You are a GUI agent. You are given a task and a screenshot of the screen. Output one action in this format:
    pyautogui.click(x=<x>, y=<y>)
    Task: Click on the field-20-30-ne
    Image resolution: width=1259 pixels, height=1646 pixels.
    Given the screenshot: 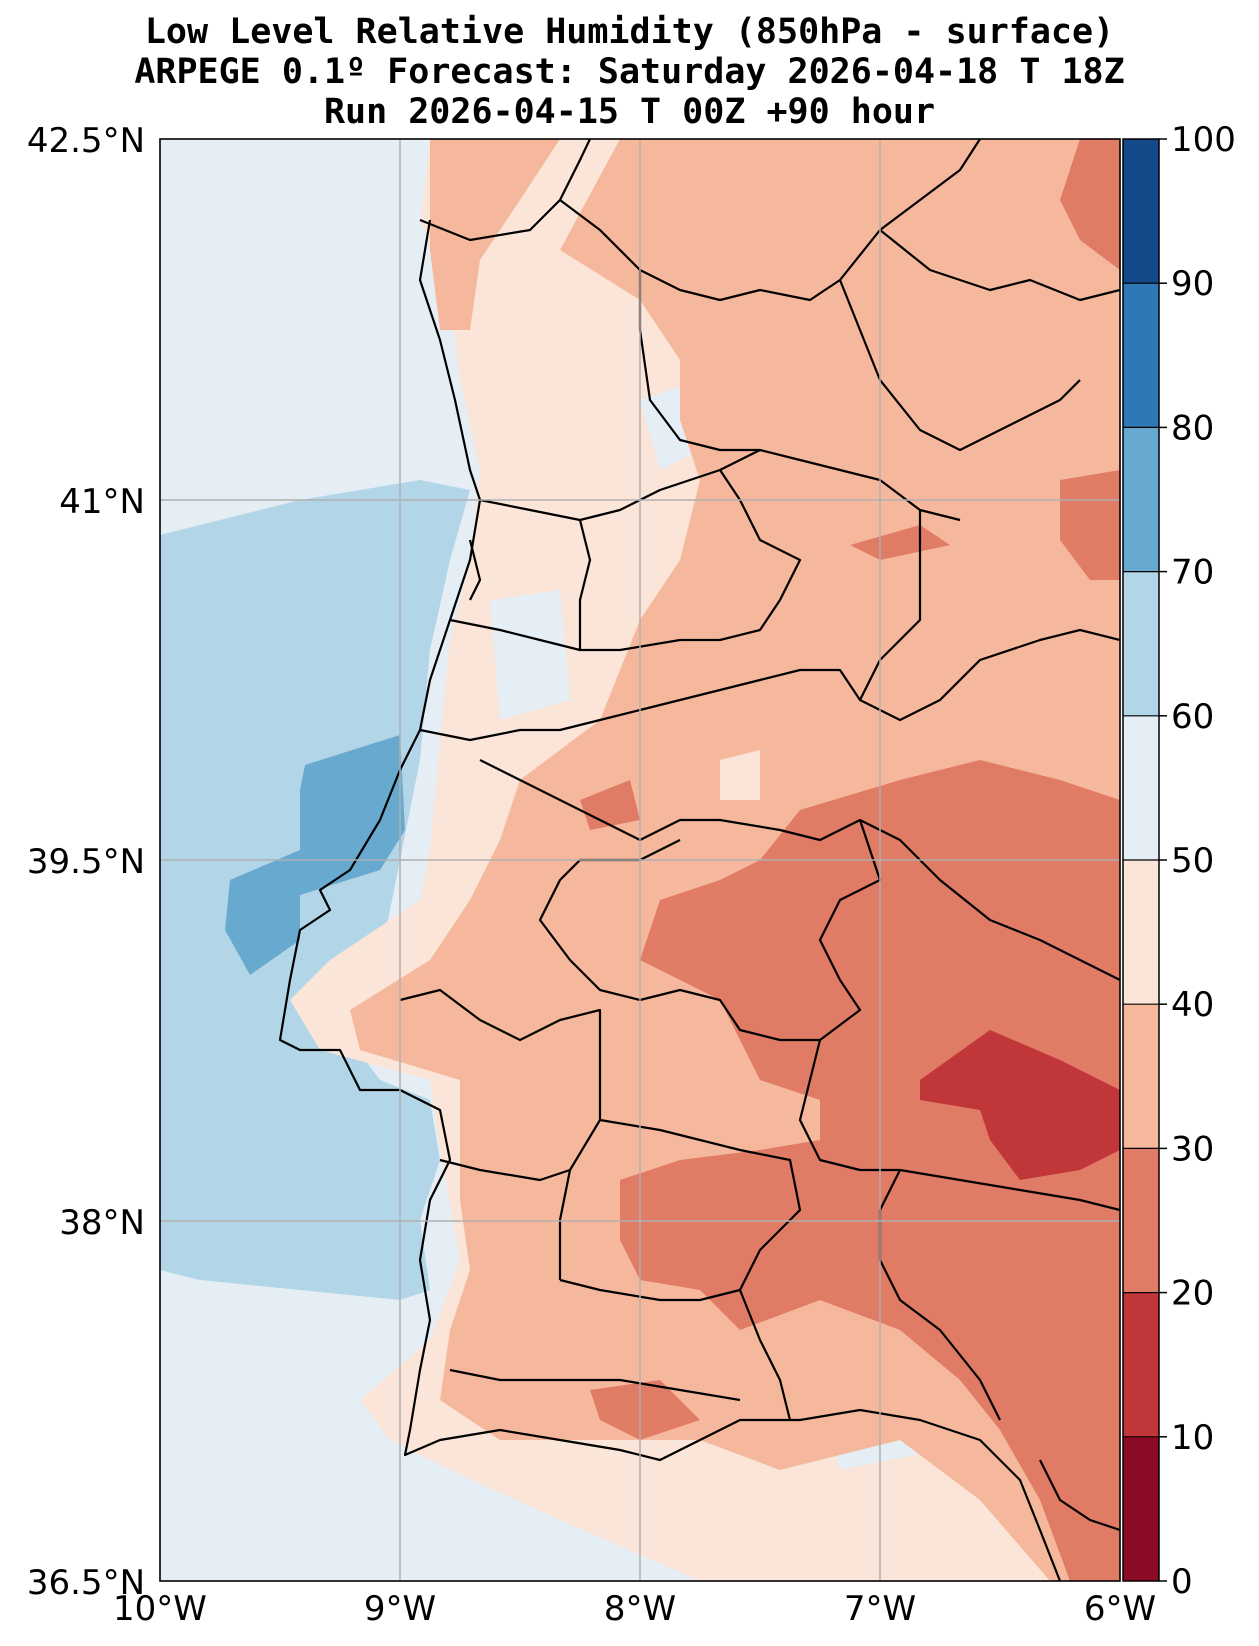 What is the action you would take?
    pyautogui.click(x=1090, y=204)
    